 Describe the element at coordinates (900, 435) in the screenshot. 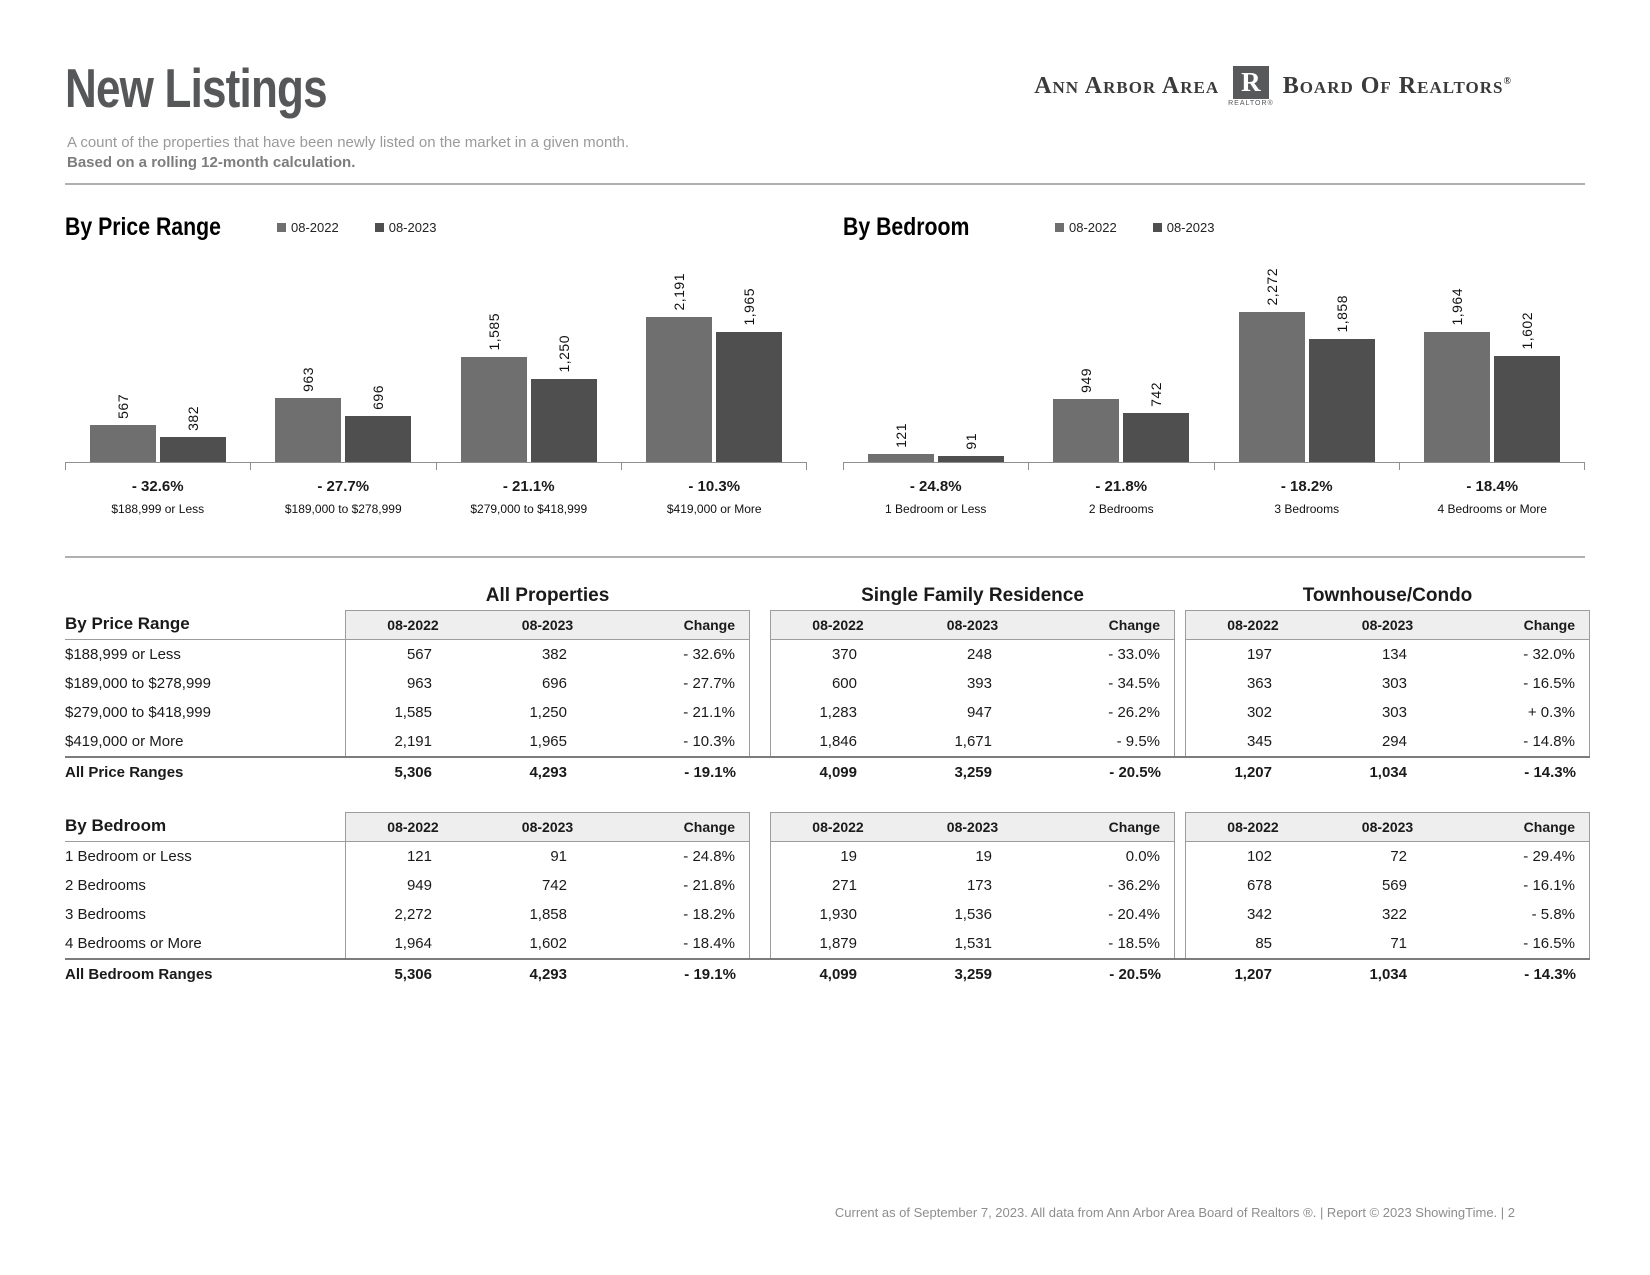

I see `bar-value-label: 121` at that location.